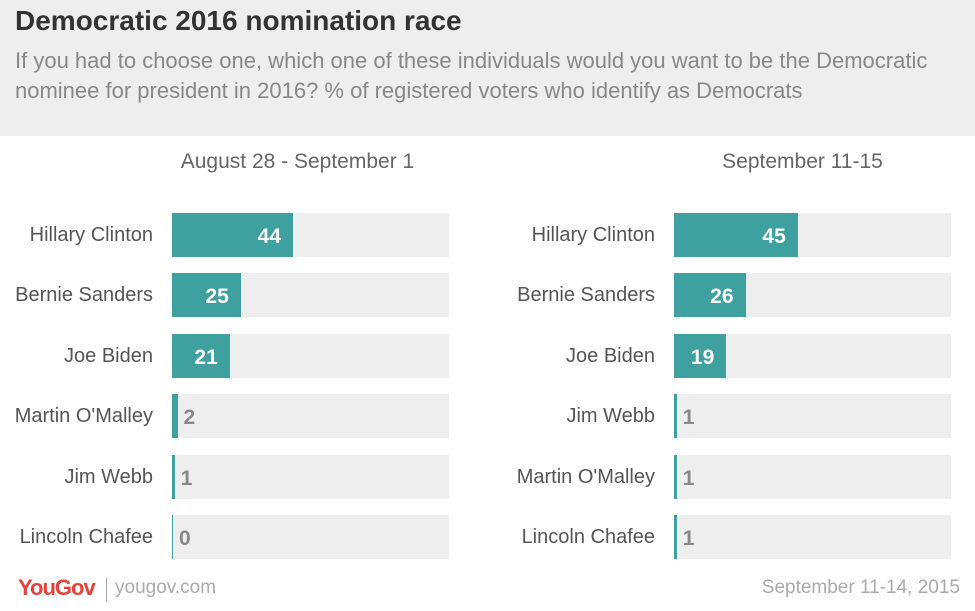 The image size is (975, 611). I want to click on bar-value-label: 19, so click(702, 357).